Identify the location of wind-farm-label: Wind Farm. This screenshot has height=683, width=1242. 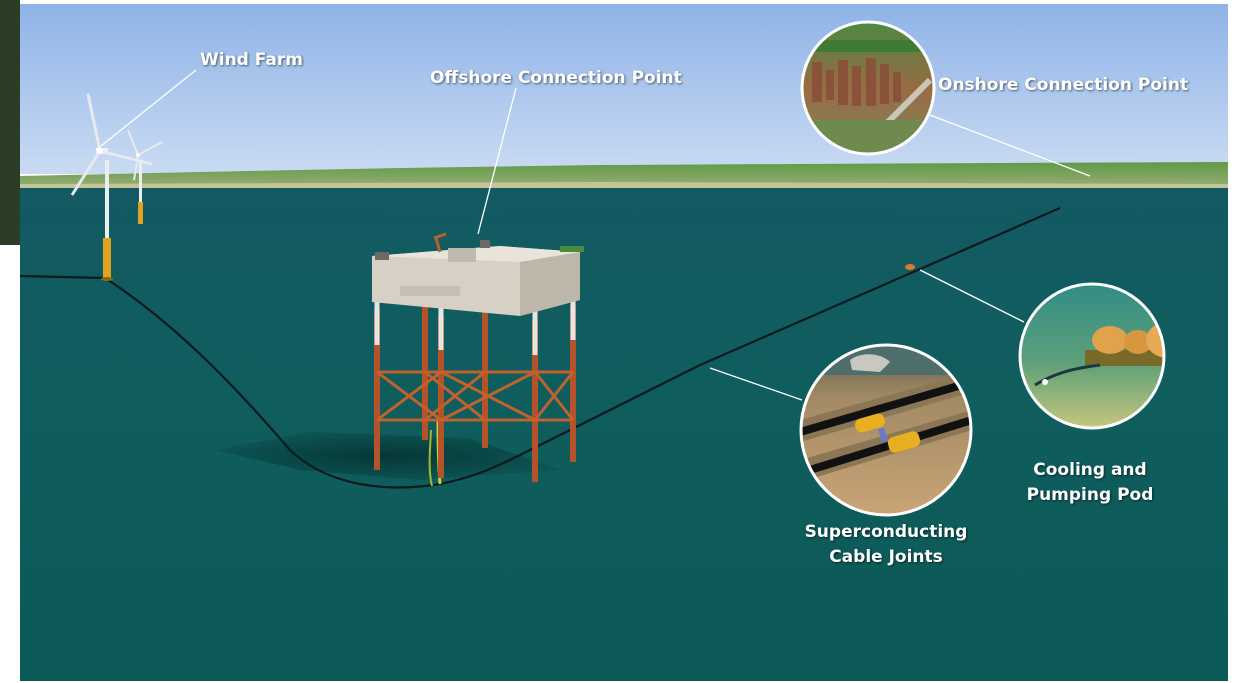
(251, 60).